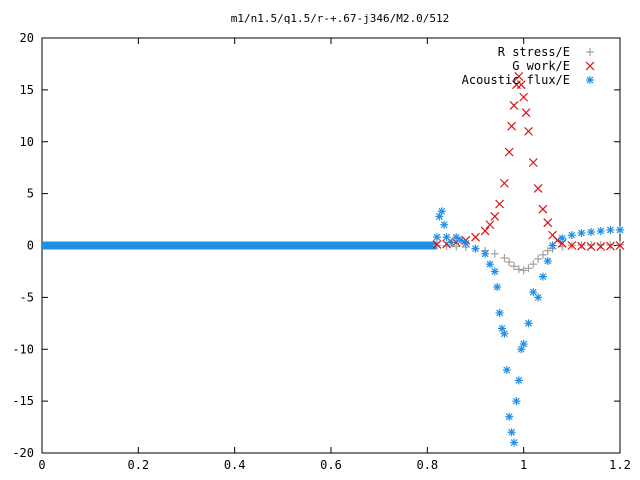 Image resolution: width=640 pixels, height=480 pixels. Describe the element at coordinates (30, 194) in the screenshot. I see `y-tick-label: 5` at that location.